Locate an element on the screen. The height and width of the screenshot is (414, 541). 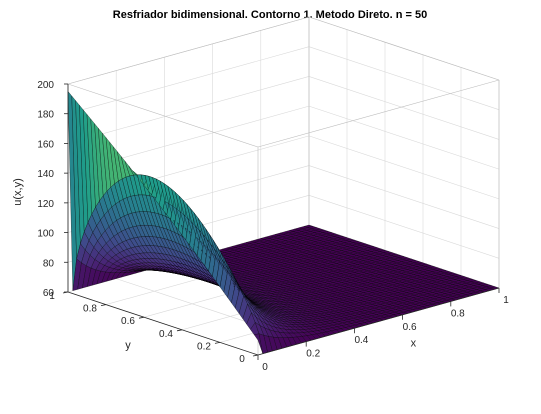
y-tick-label: 0.6 is located at coordinates (128, 321).